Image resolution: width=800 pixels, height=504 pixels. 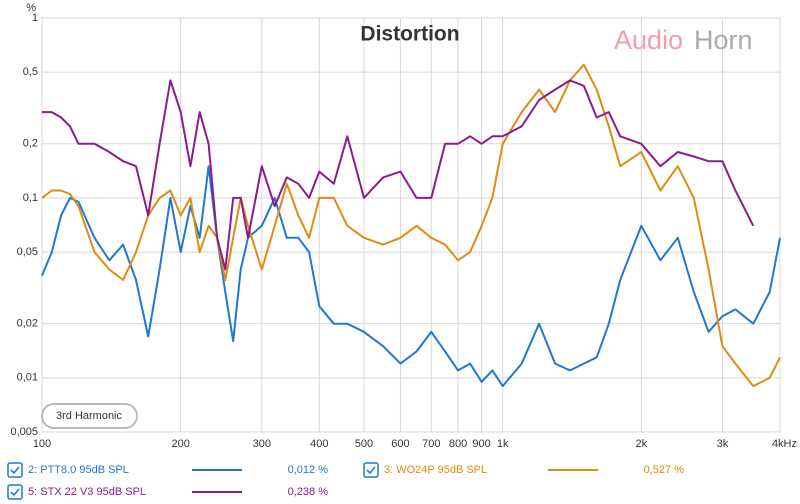 What do you see at coordinates (723, 40) in the screenshot?
I see `watermark-horn: Horn` at bounding box center [723, 40].